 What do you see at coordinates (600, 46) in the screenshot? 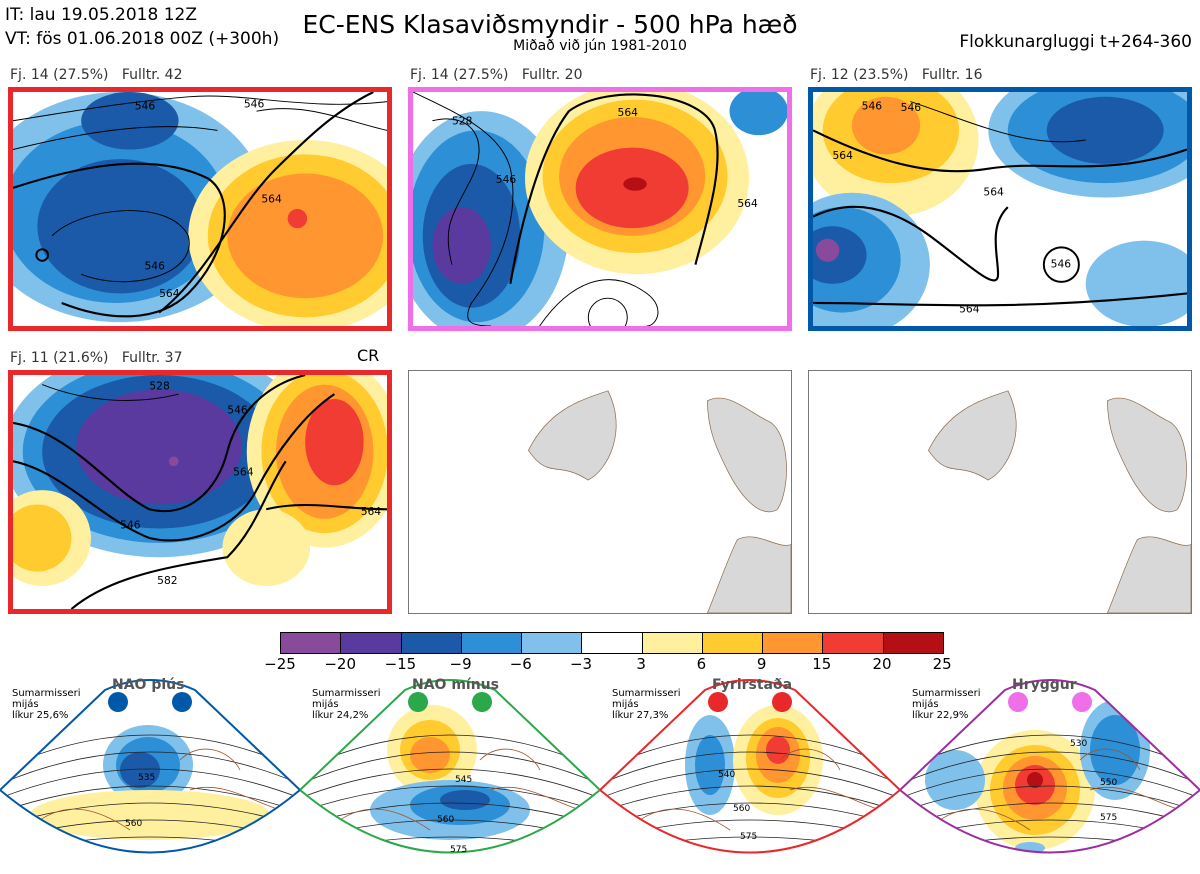
I see `page-subtitle: Miðað við jún 1981-2010` at bounding box center [600, 46].